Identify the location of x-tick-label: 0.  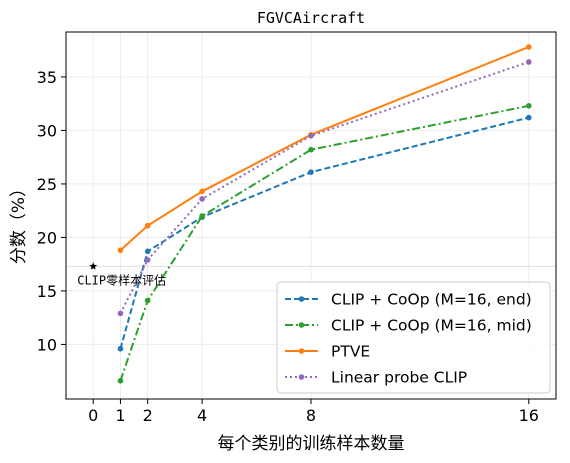
(93, 415).